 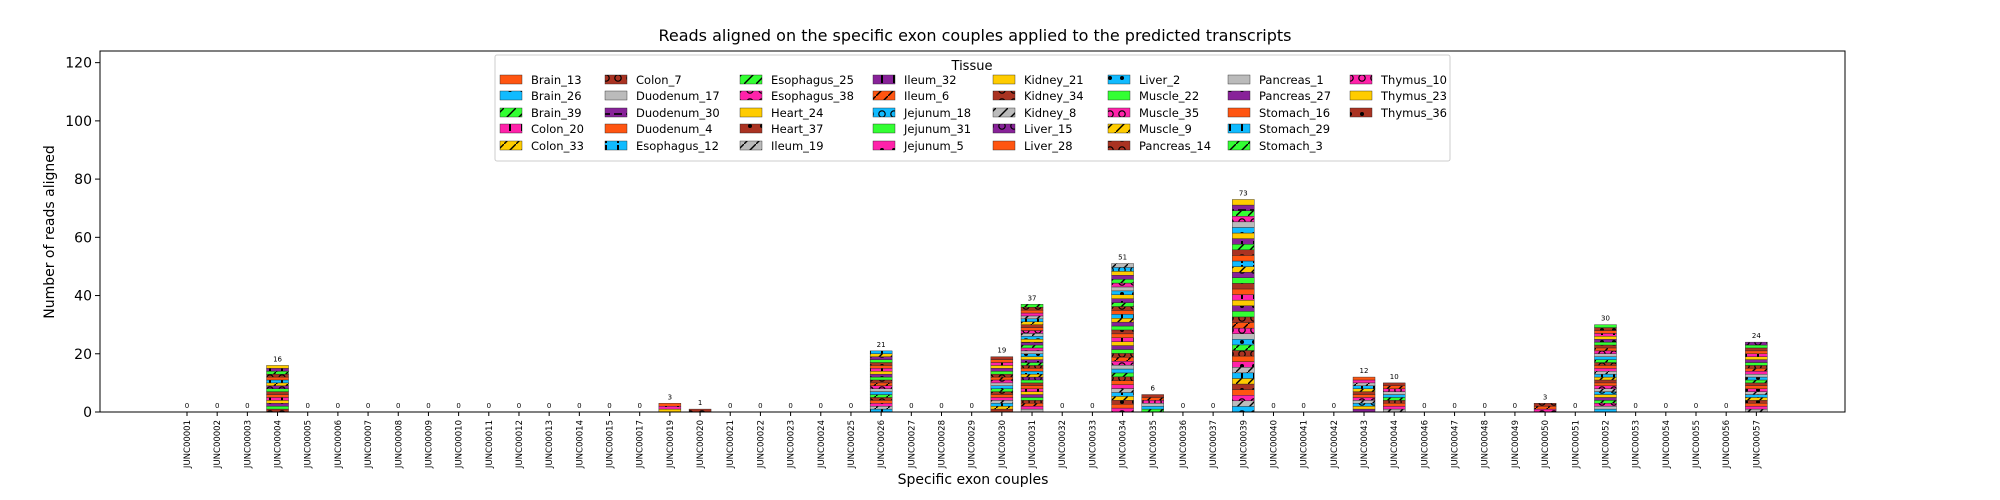 I want to click on x-tick-label: JUNC00003, so click(x=248, y=444).